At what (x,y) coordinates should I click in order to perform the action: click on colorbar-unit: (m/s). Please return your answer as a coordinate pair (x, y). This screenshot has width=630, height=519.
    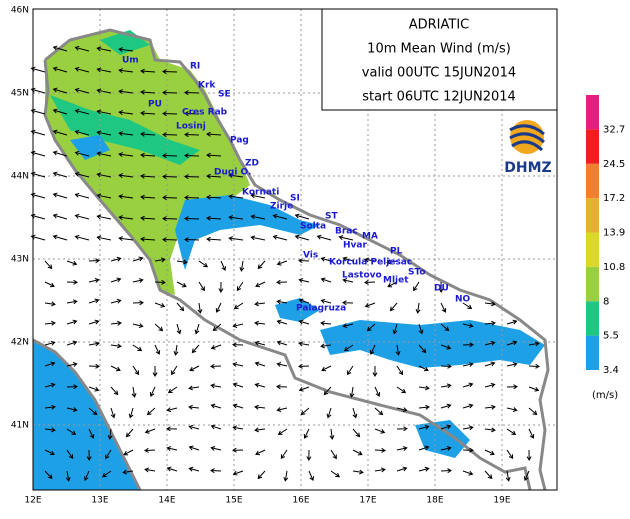
    Looking at the image, I should click on (605, 395).